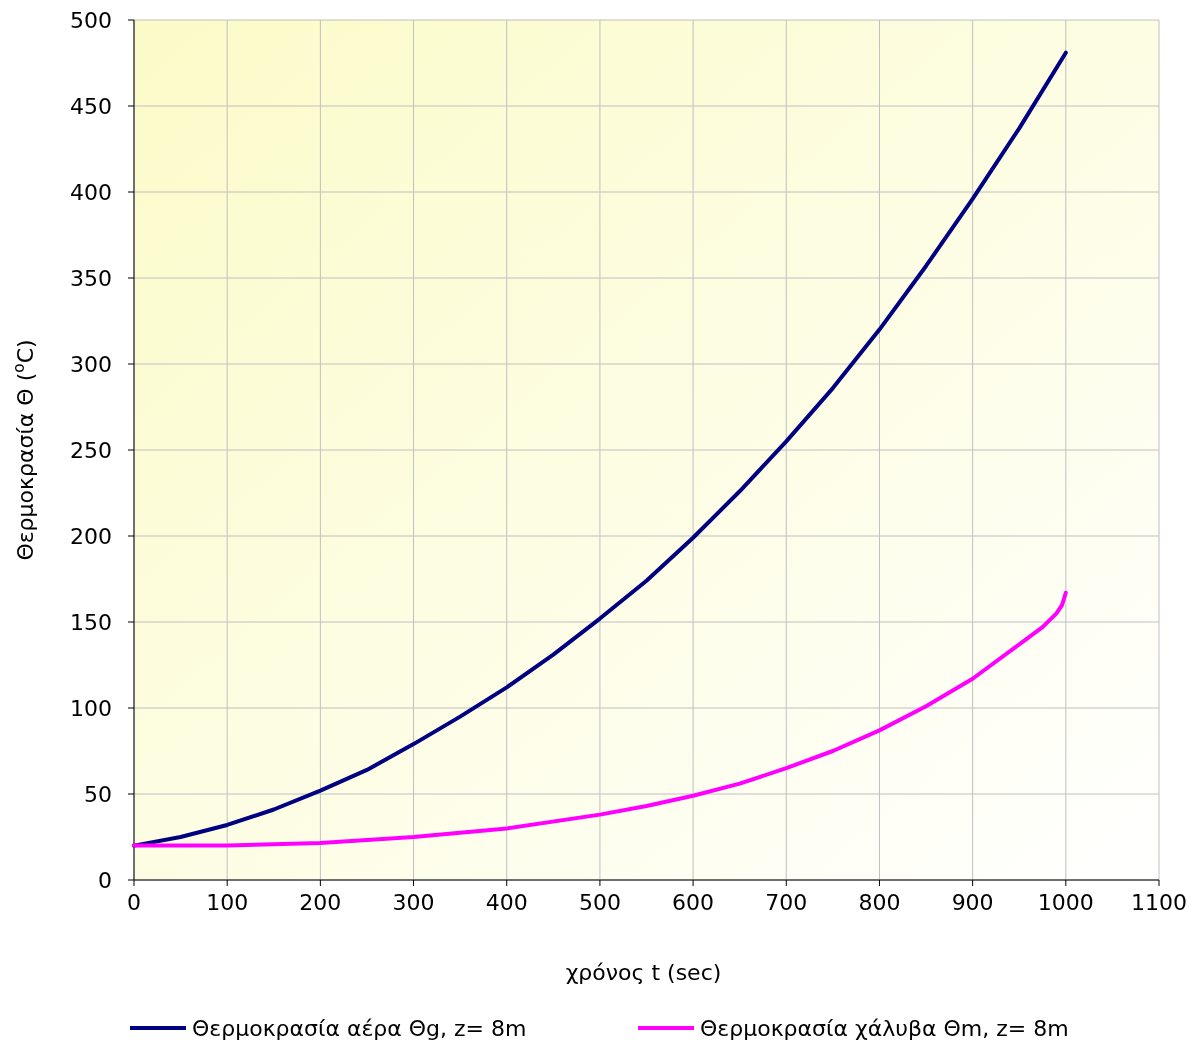 This screenshot has width=1202, height=1045. What do you see at coordinates (693, 902) in the screenshot?
I see `x-tick-label: 600` at bounding box center [693, 902].